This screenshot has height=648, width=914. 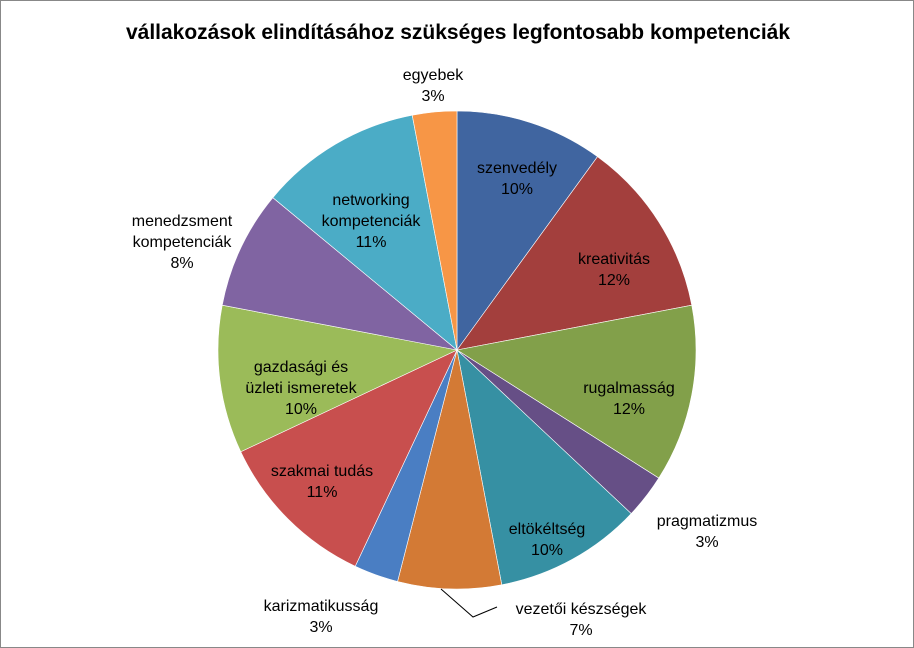 What do you see at coordinates (372, 221) in the screenshot?
I see `slice-label-10: networking kompetenciák 11%` at bounding box center [372, 221].